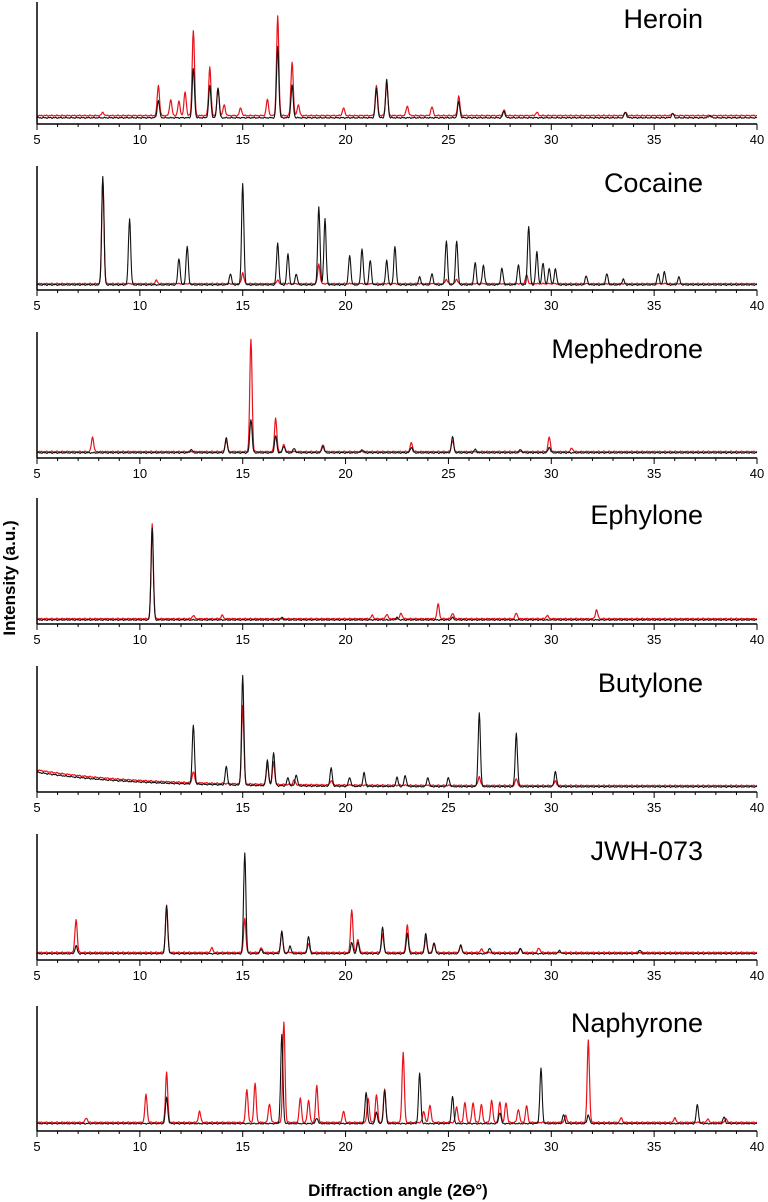 The image size is (768, 1202). What do you see at coordinates (663, 19) in the screenshot?
I see `panel-title-heroin: Heroin` at bounding box center [663, 19].